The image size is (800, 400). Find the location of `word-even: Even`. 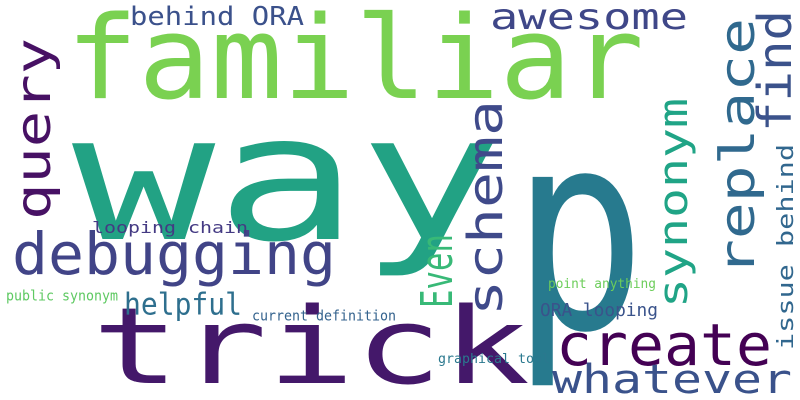

word-even: Even is located at coordinates (437, 271).